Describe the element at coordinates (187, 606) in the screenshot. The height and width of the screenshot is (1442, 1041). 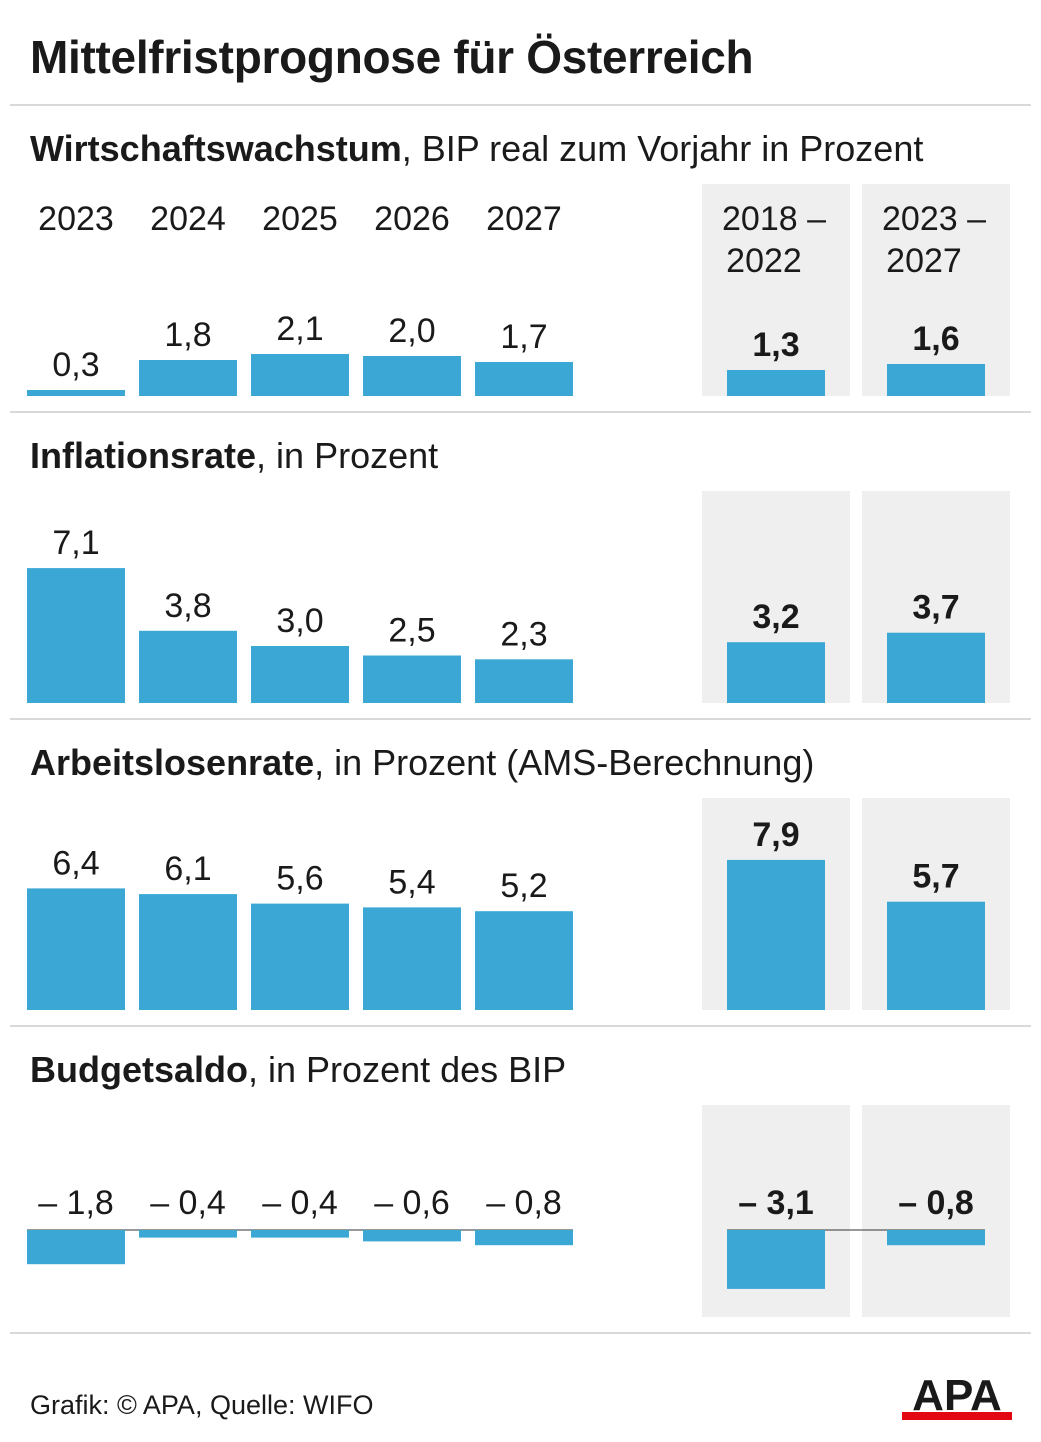
I see `data-label: 3,8` at that location.